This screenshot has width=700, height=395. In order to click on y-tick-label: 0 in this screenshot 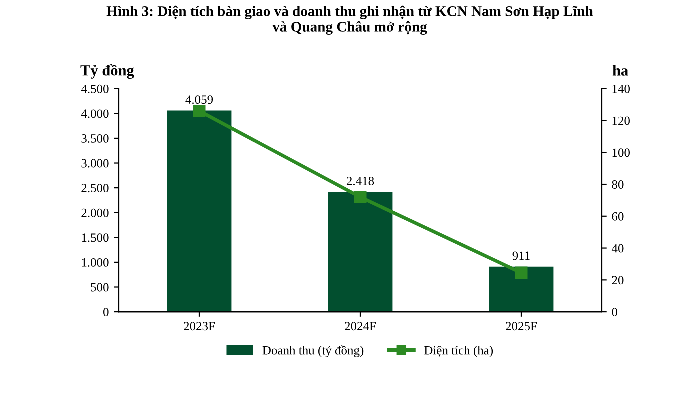, I will do `click(106, 312)`.